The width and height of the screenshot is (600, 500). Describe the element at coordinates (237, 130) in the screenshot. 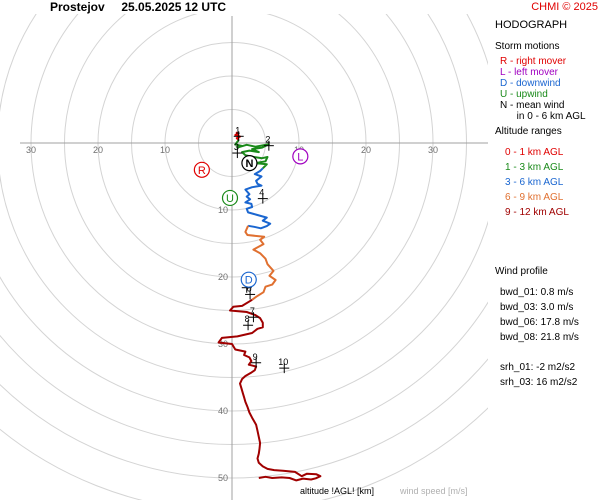

I see `km-marker-label: 1` at that location.